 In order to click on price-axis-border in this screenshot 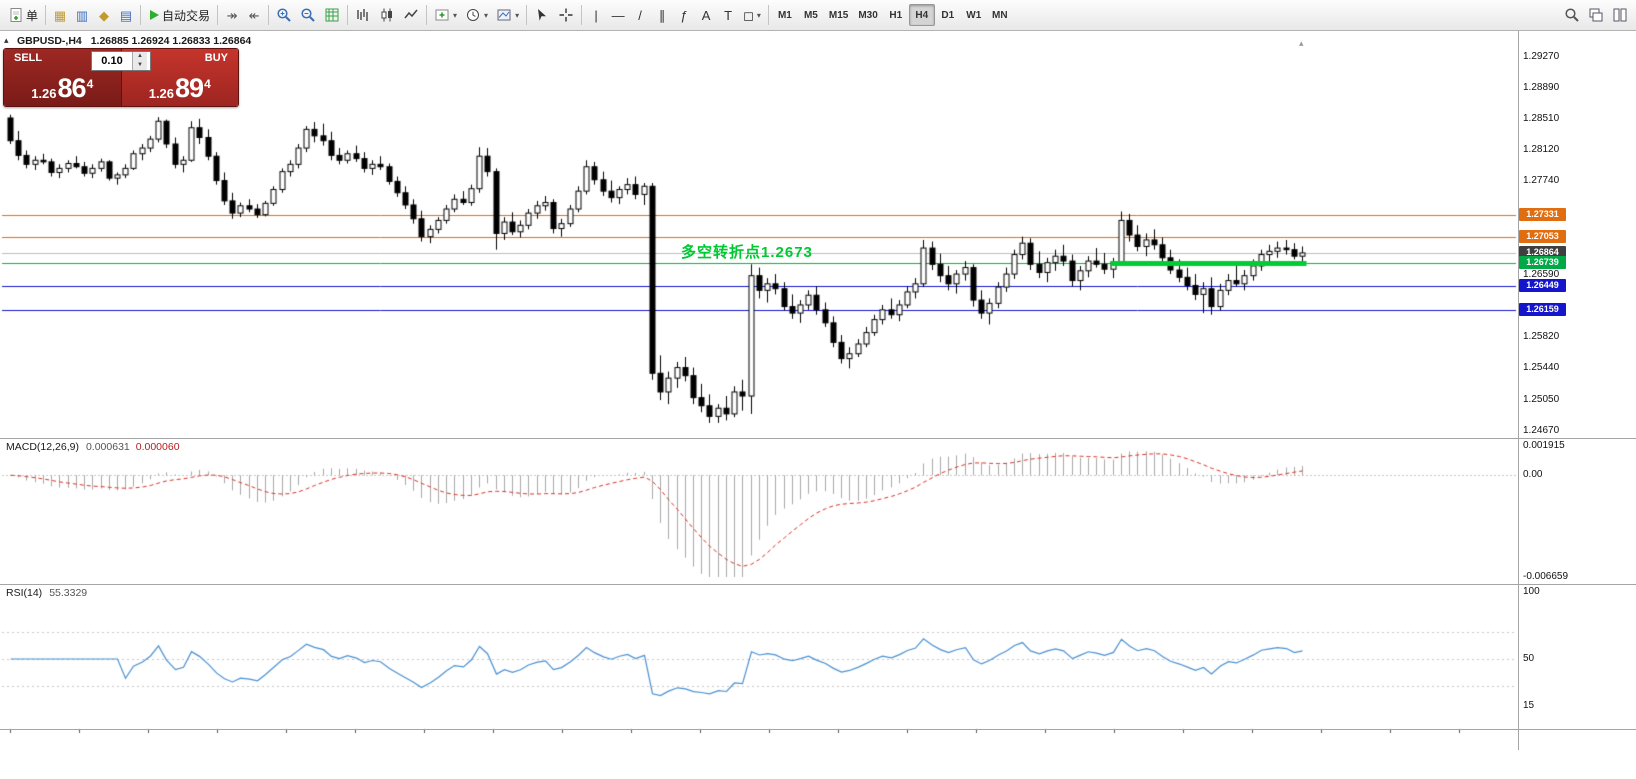, I will do `click(1518, 390)`.